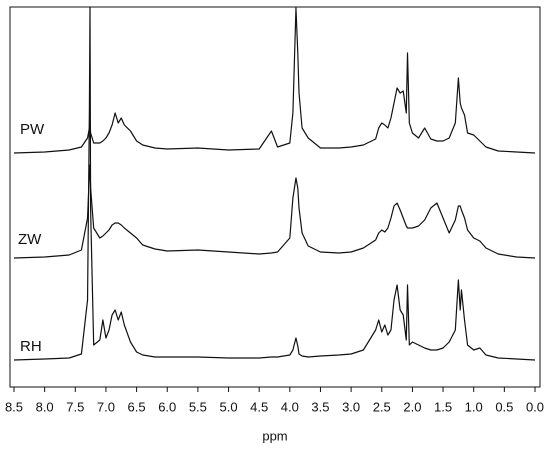  I want to click on series-label: RH, so click(31, 346).